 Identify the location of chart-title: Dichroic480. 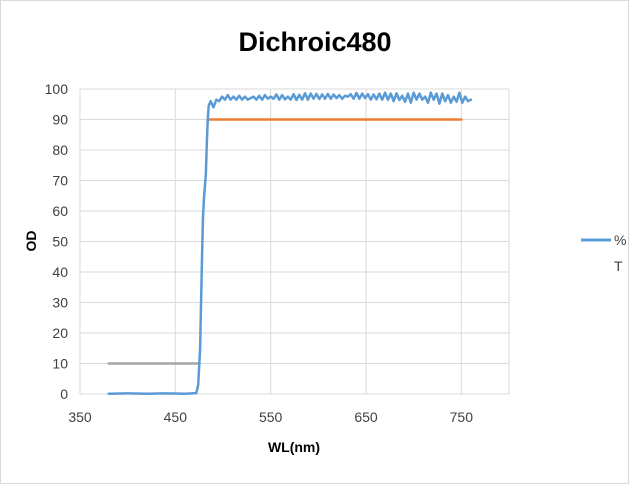
(314, 42).